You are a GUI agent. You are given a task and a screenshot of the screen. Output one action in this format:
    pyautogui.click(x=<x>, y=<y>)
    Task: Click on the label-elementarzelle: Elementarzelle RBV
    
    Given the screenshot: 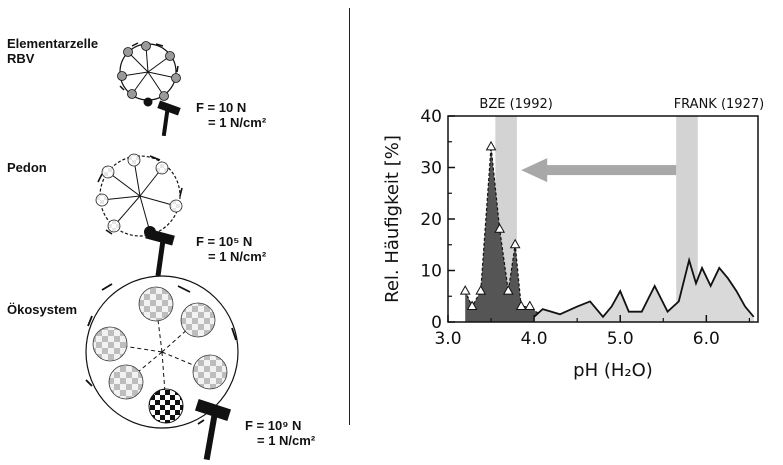 What is the action you would take?
    pyautogui.click(x=53, y=51)
    